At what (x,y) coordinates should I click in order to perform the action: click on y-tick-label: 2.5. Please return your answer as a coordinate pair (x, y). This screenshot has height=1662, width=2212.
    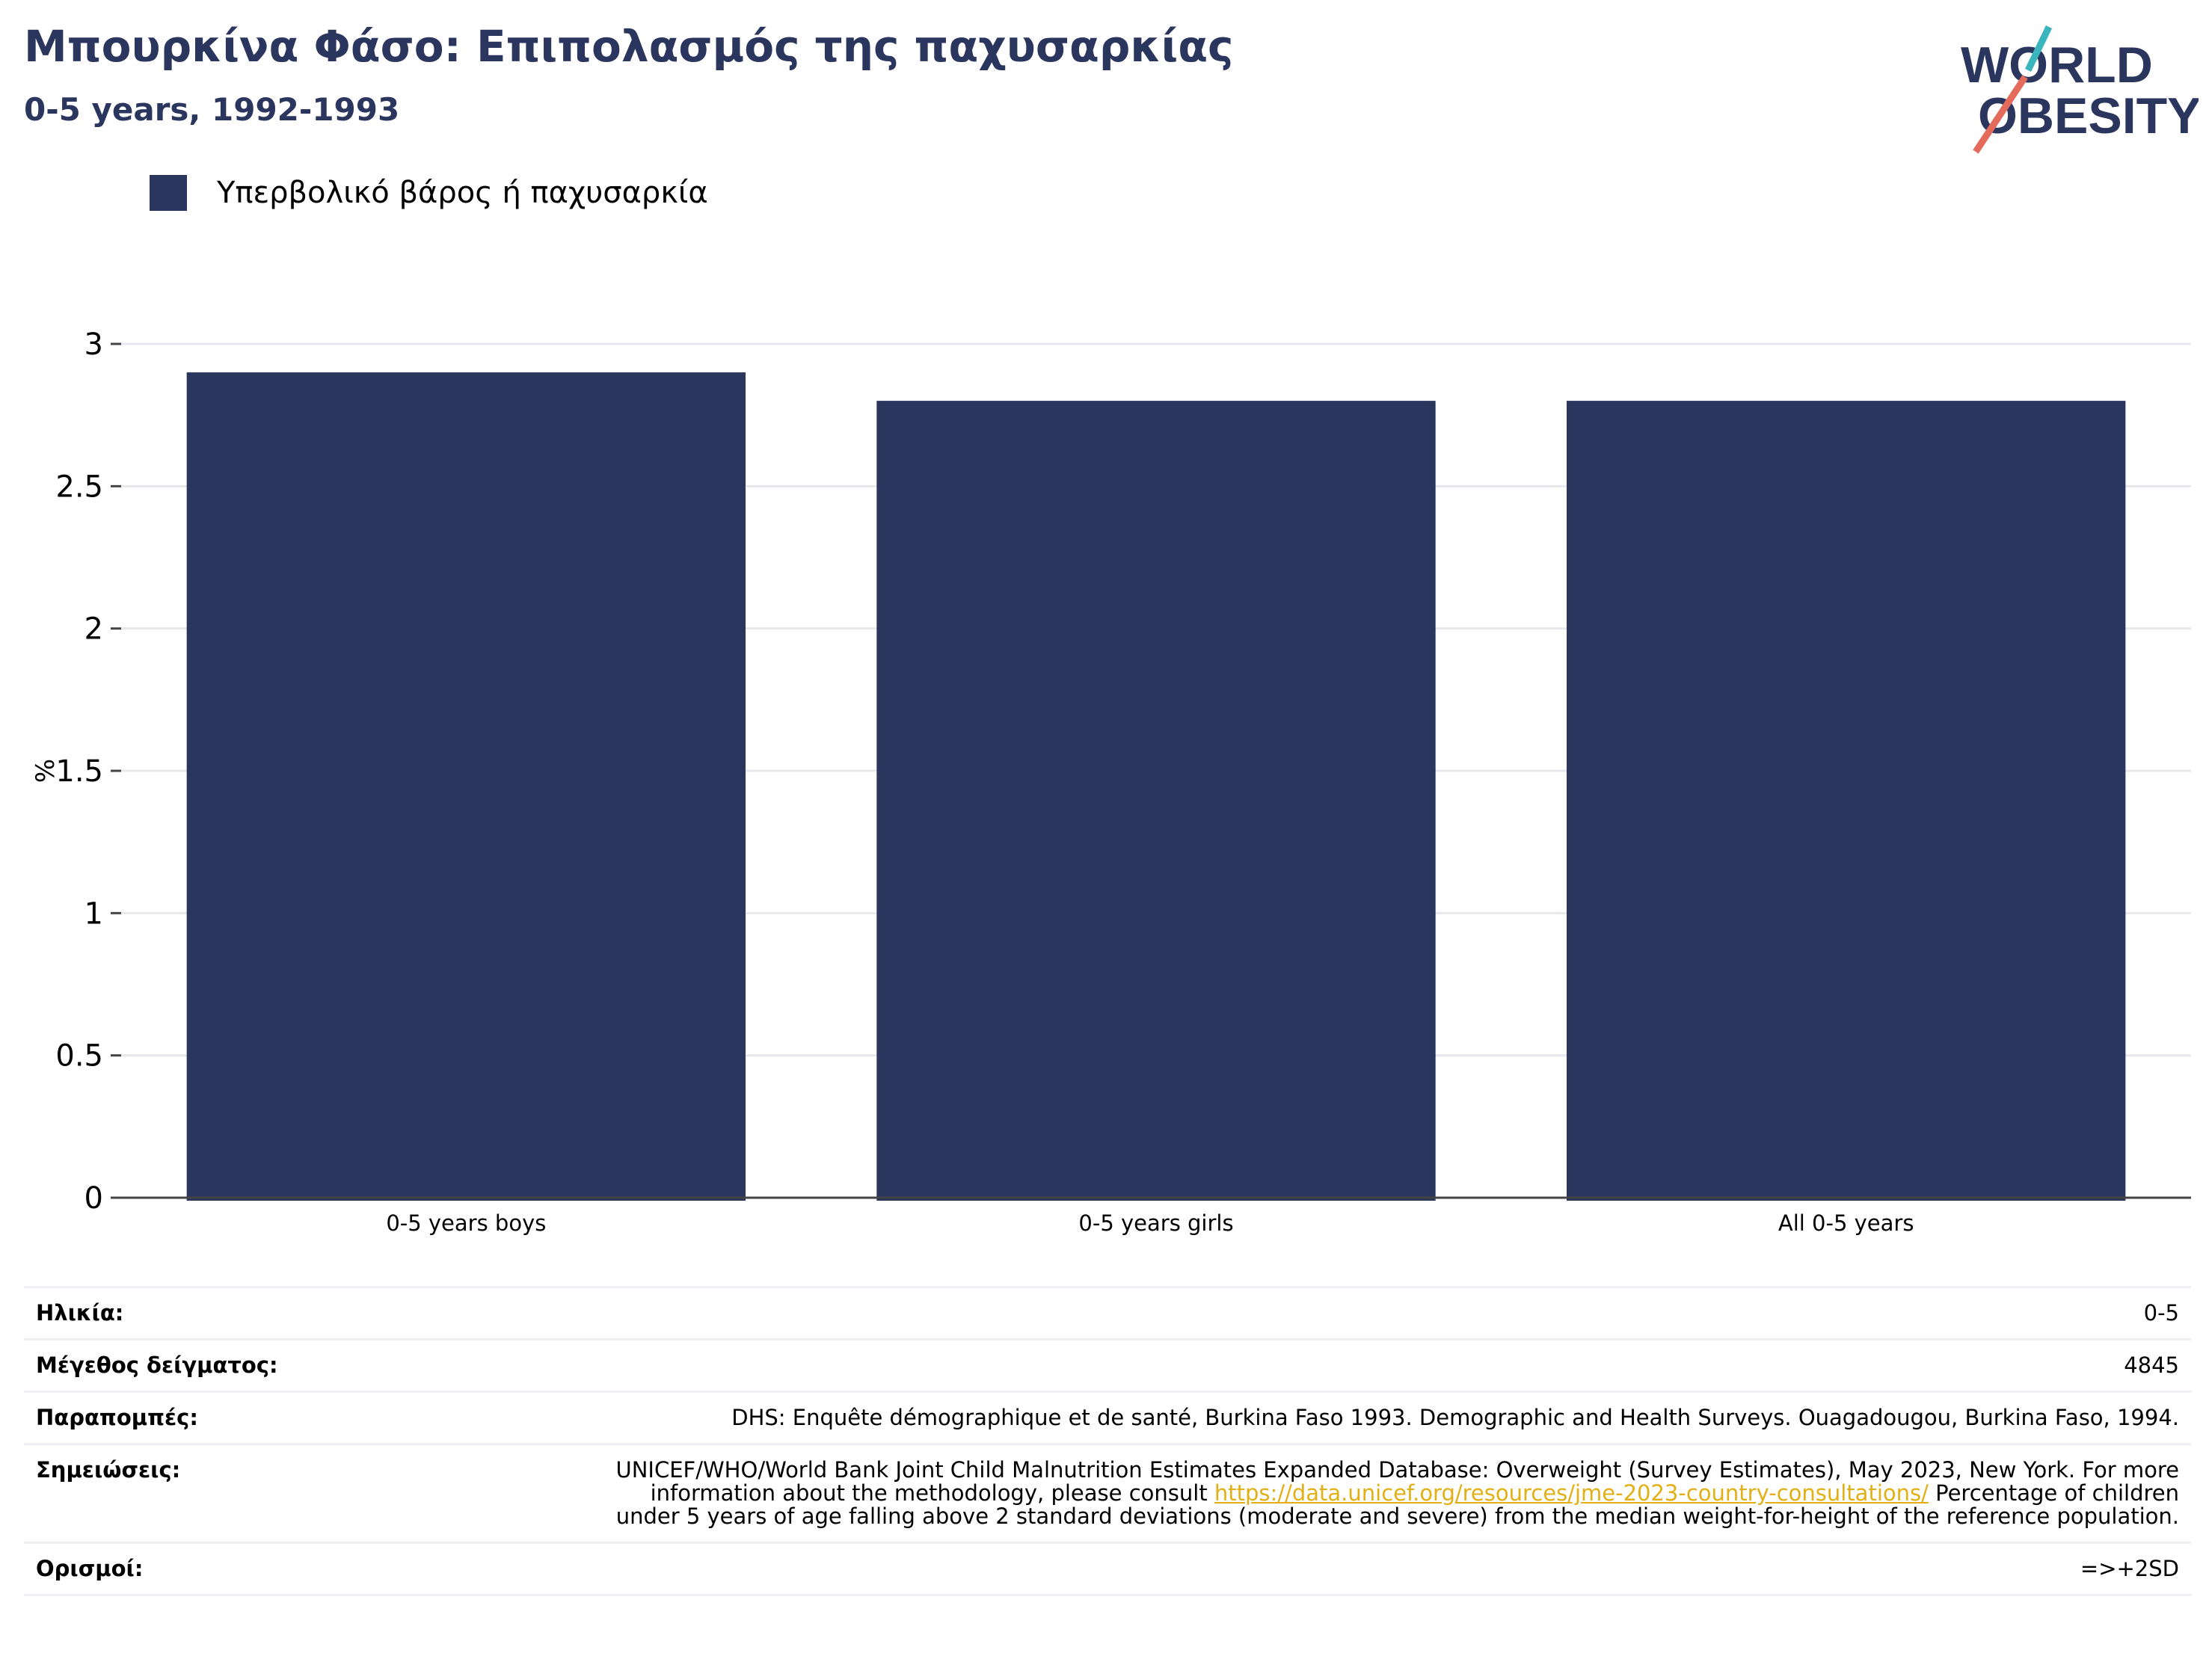
    Looking at the image, I should click on (79, 487).